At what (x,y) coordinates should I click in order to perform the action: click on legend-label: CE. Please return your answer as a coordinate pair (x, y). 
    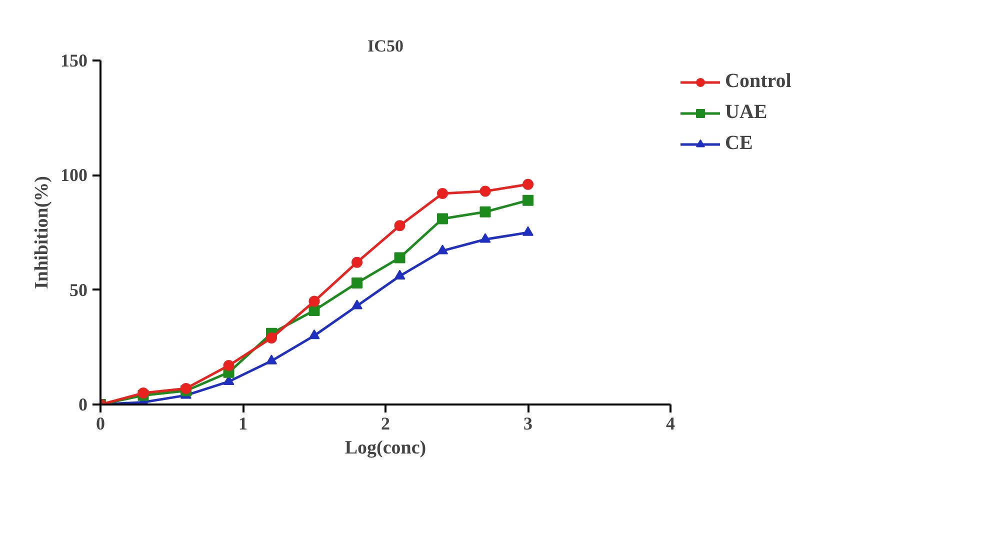
    Looking at the image, I should click on (739, 143).